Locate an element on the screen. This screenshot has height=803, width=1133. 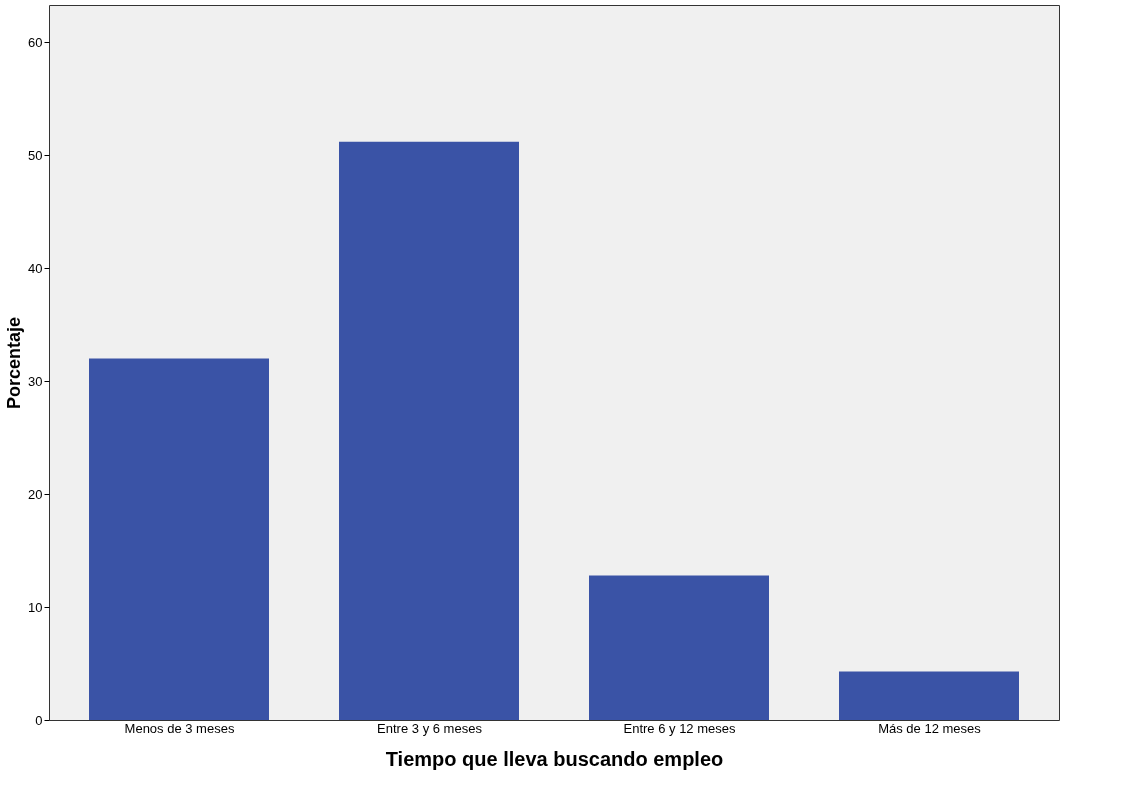
y-axis-title: Porcentaje is located at coordinates (14, 363).